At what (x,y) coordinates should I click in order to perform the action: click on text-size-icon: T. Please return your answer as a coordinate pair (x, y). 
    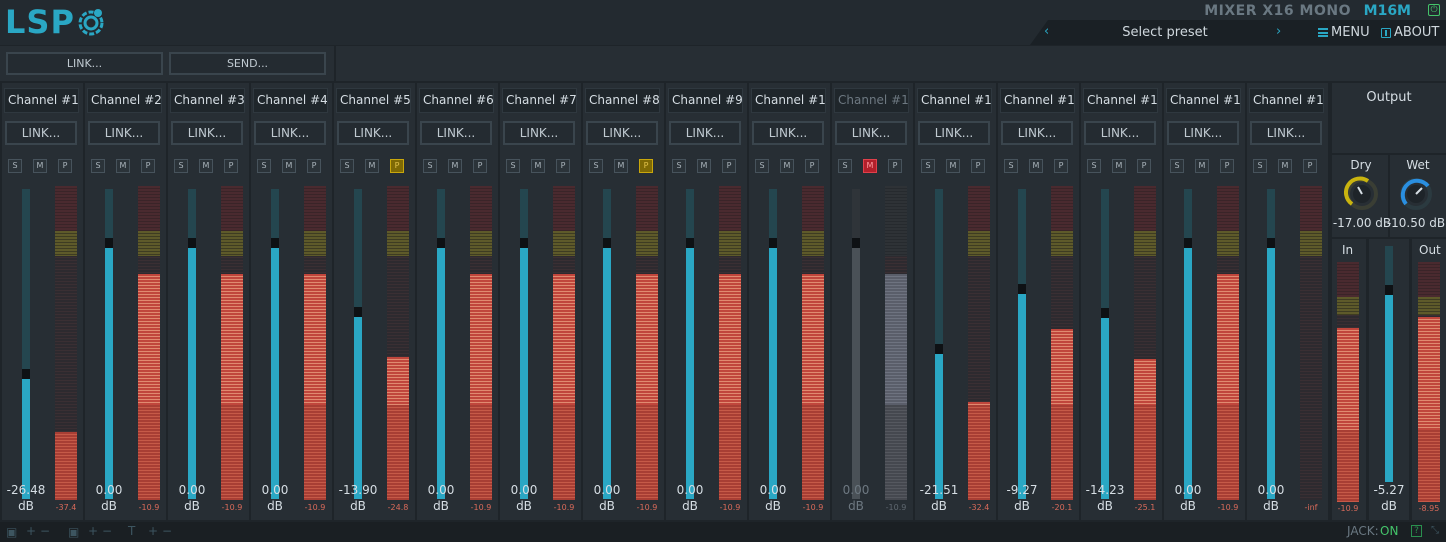
    Looking at the image, I should click on (132, 531).